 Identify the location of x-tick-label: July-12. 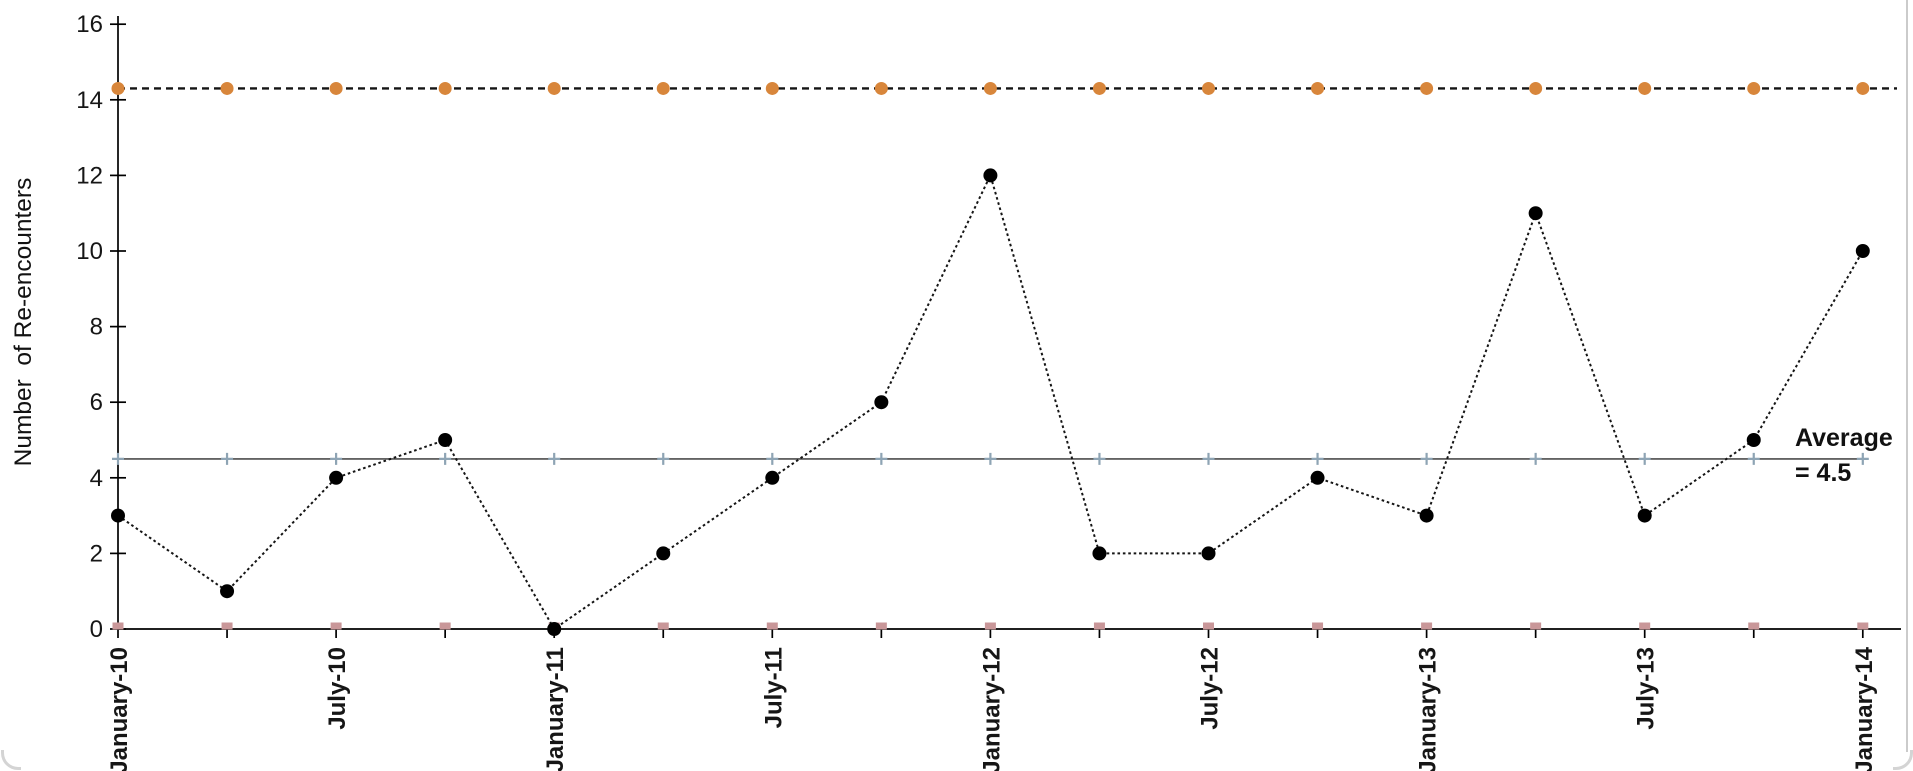
(1210, 688).